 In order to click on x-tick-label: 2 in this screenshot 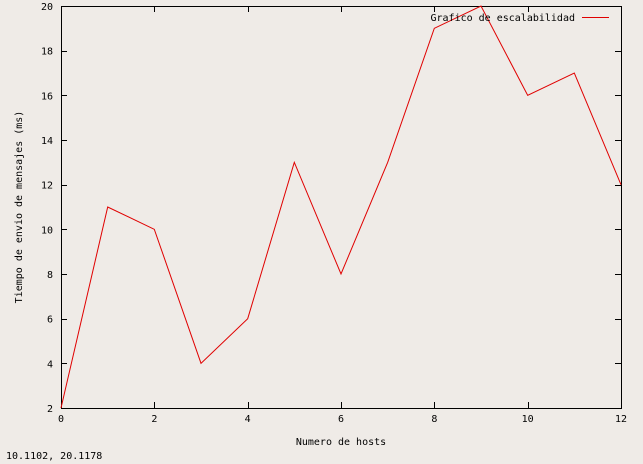, I will do `click(154, 419)`.